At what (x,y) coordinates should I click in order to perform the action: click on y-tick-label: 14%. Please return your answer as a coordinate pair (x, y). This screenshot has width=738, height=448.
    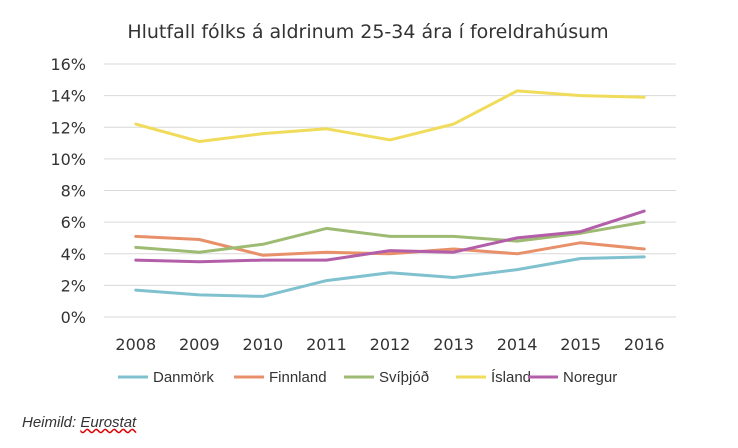
    Looking at the image, I should click on (68, 96).